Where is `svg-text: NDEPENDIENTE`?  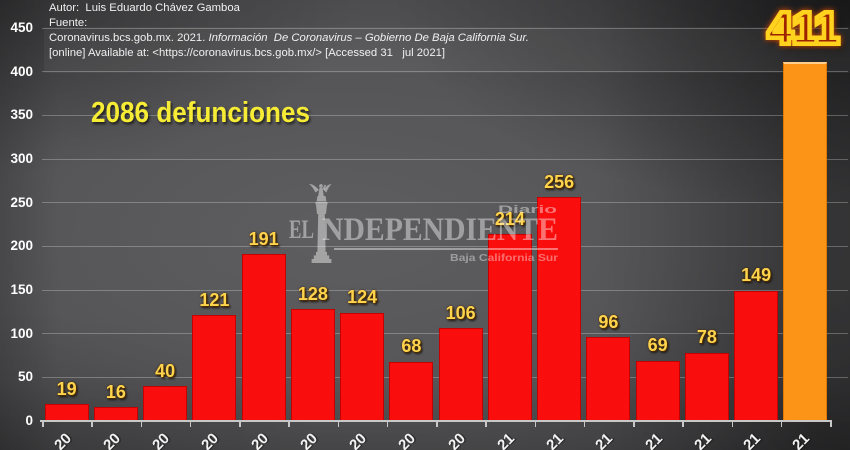 svg-text: NDEPENDIENTE is located at coordinates (440, 230).